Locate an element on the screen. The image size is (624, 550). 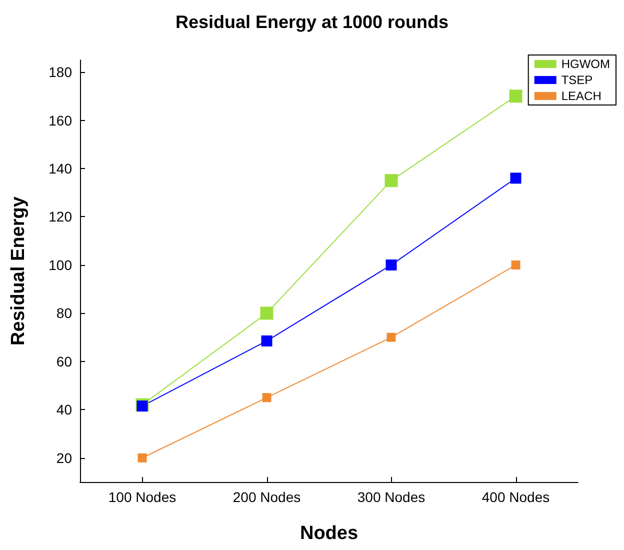
legend-label: HGWOM is located at coordinates (585, 64).